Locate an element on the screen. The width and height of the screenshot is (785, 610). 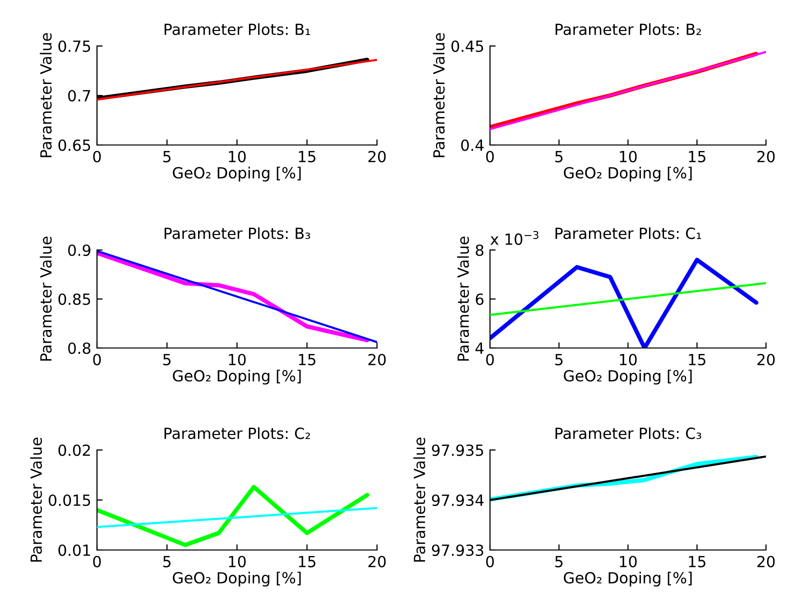
y-tick-label: 0.75 is located at coordinates (74, 46).